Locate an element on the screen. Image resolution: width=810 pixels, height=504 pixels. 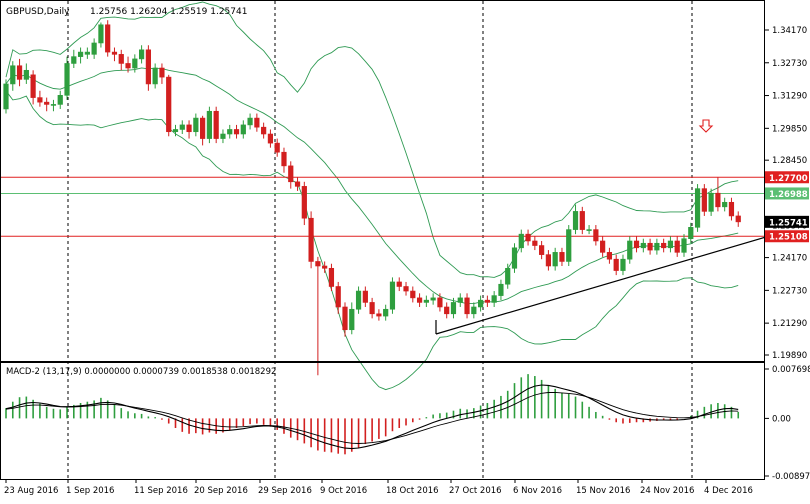
level-tag-label: 1.27700 is located at coordinates (788, 179).